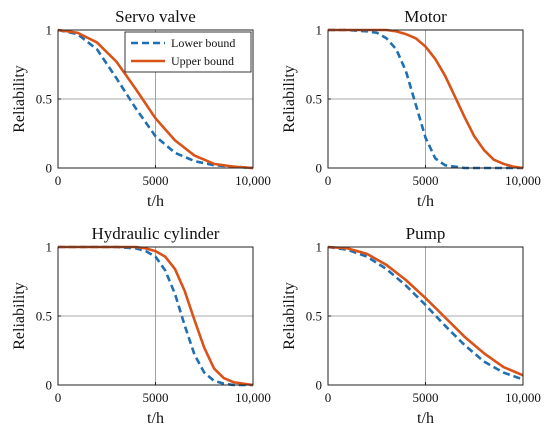  Describe the element at coordinates (425, 16) in the screenshot. I see `subplot-title: Motor` at that location.